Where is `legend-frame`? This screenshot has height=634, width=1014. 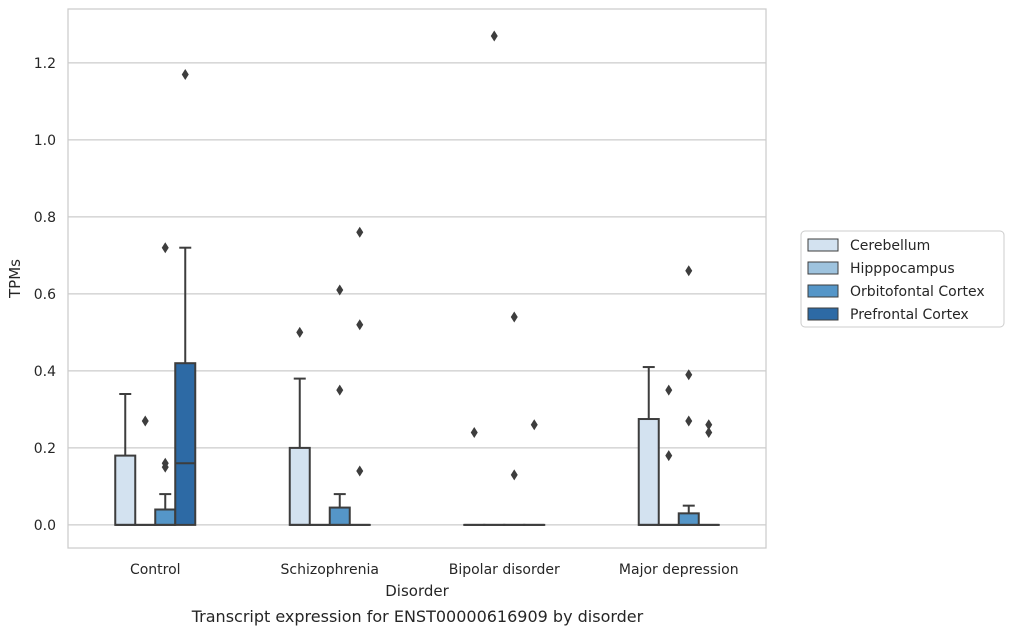 legend-frame is located at coordinates (902, 279).